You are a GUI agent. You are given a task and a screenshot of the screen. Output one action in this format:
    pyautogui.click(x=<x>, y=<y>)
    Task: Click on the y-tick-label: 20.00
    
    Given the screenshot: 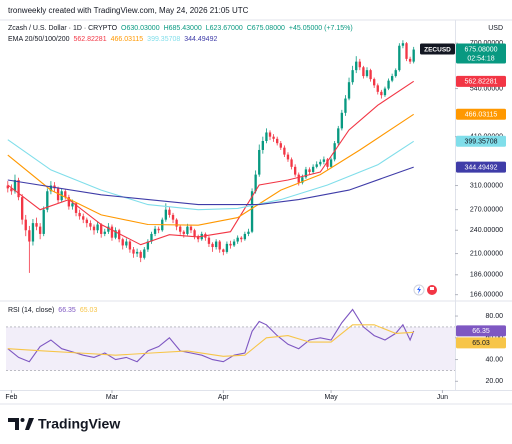 What is the action you would take?
    pyautogui.click(x=494, y=381)
    